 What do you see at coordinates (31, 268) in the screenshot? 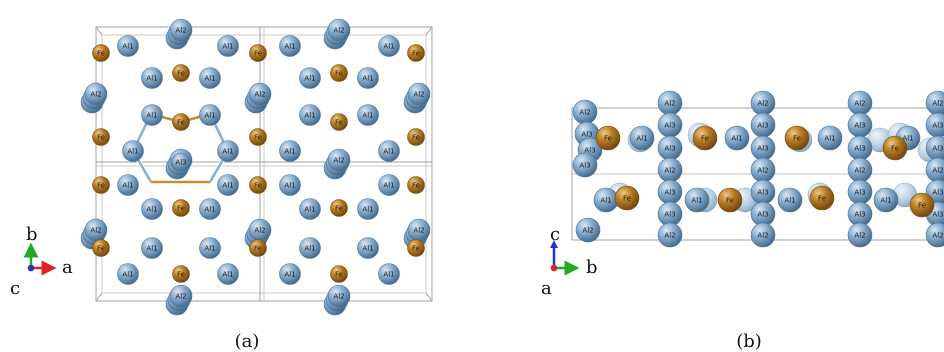
I see `c-axis-dot` at bounding box center [31, 268].